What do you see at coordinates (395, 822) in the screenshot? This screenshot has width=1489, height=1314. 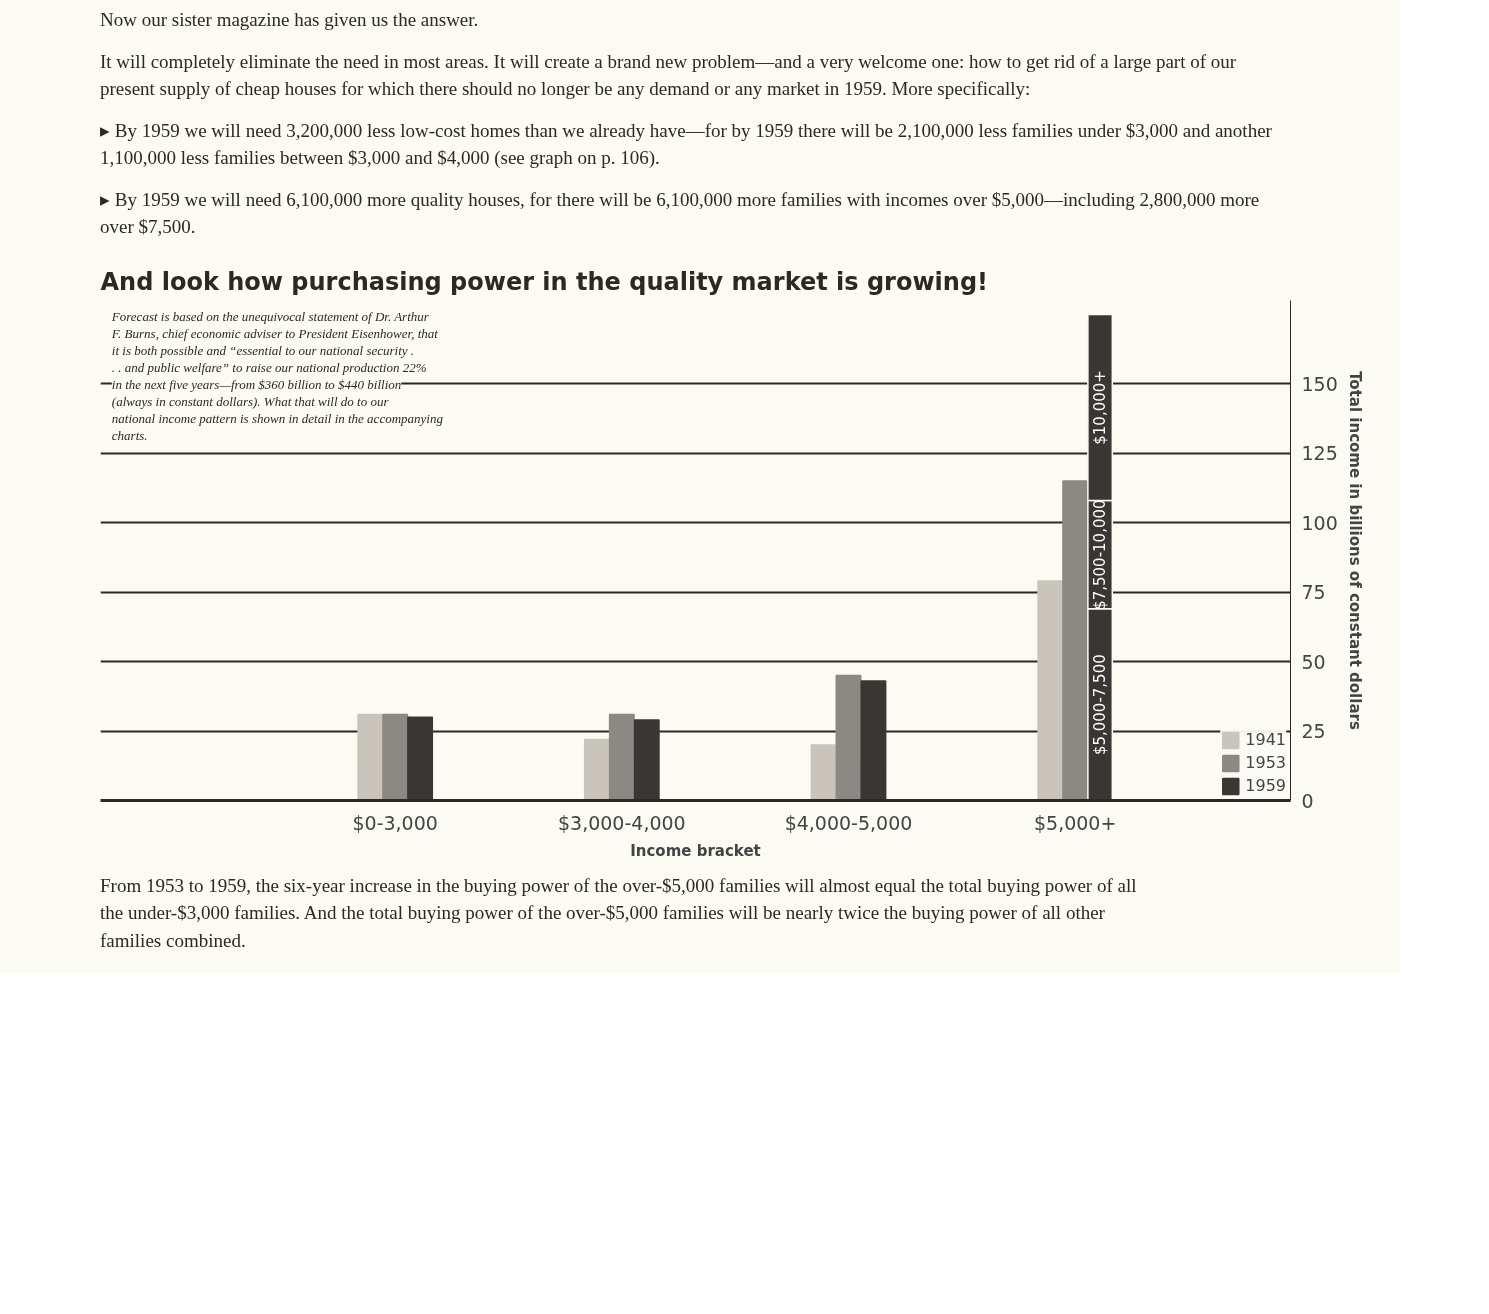 I see `x-tick-label: $0-3,000` at bounding box center [395, 822].